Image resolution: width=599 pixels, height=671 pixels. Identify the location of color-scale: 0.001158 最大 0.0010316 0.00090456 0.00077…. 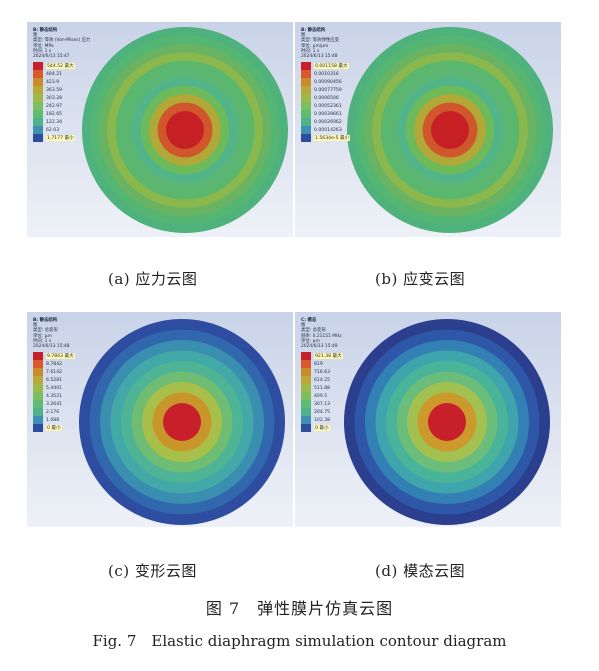
(326, 102).